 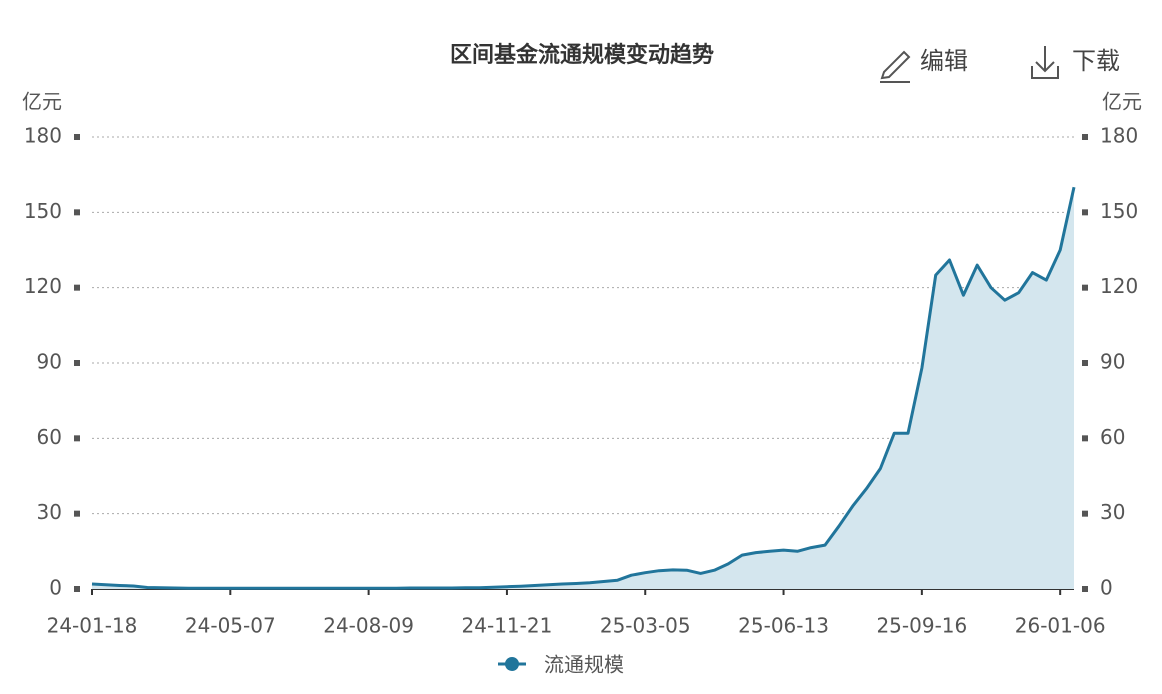 What do you see at coordinates (944, 61) in the screenshot?
I see `edit-label: 编辑` at bounding box center [944, 61].